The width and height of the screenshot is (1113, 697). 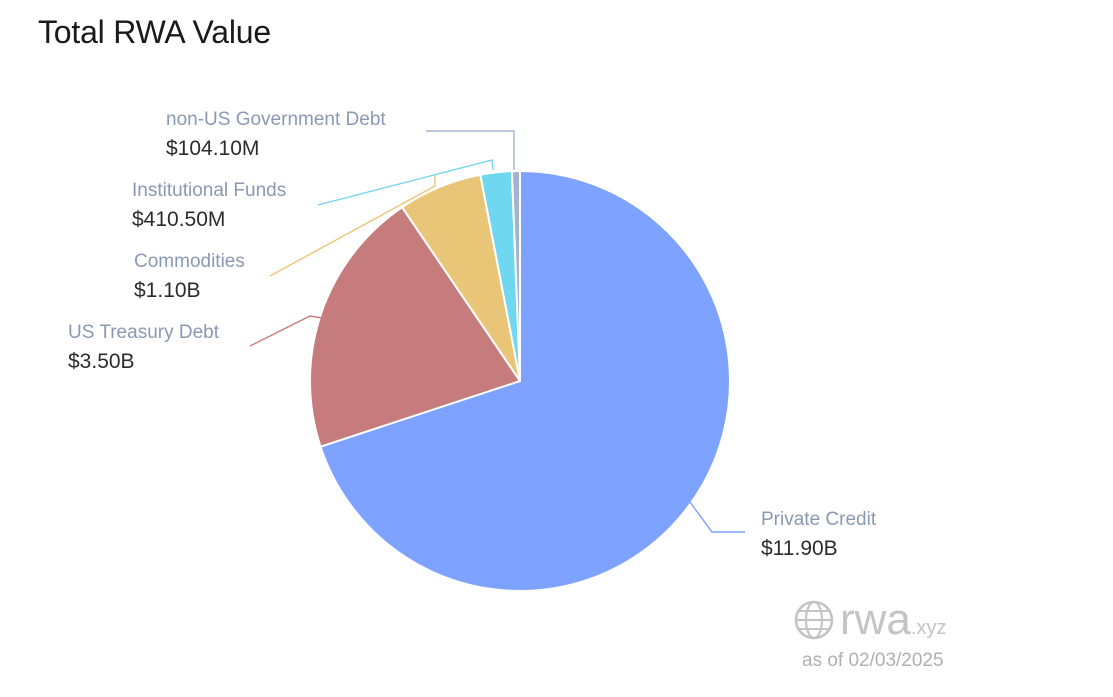 What do you see at coordinates (515, 276) in the screenshot?
I see `pie-slice-non-us-government-debt` at bounding box center [515, 276].